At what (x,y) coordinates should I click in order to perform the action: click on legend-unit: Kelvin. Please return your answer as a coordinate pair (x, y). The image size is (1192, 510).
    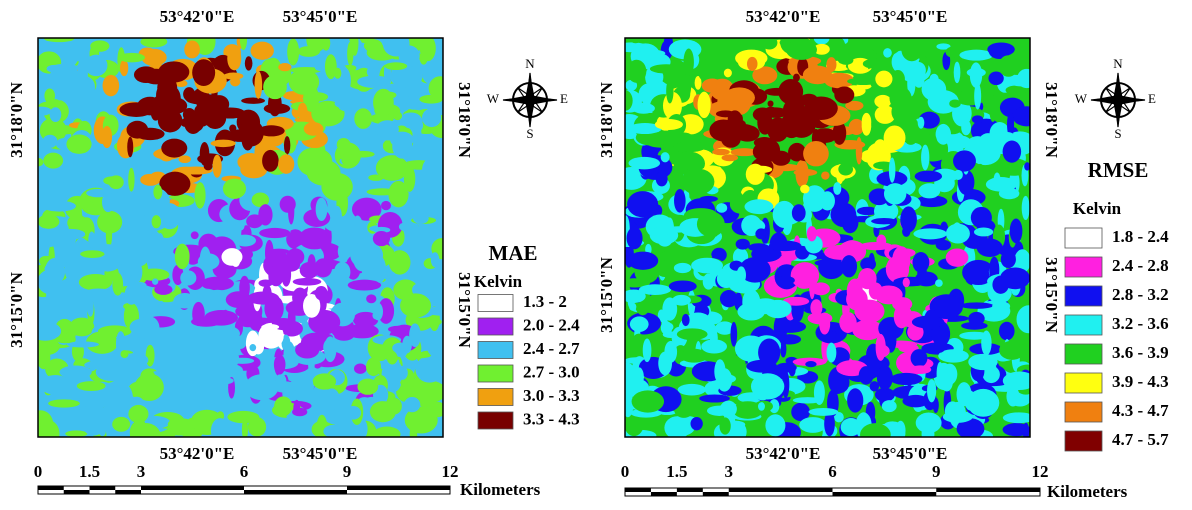
    Looking at the image, I should click on (1097, 208).